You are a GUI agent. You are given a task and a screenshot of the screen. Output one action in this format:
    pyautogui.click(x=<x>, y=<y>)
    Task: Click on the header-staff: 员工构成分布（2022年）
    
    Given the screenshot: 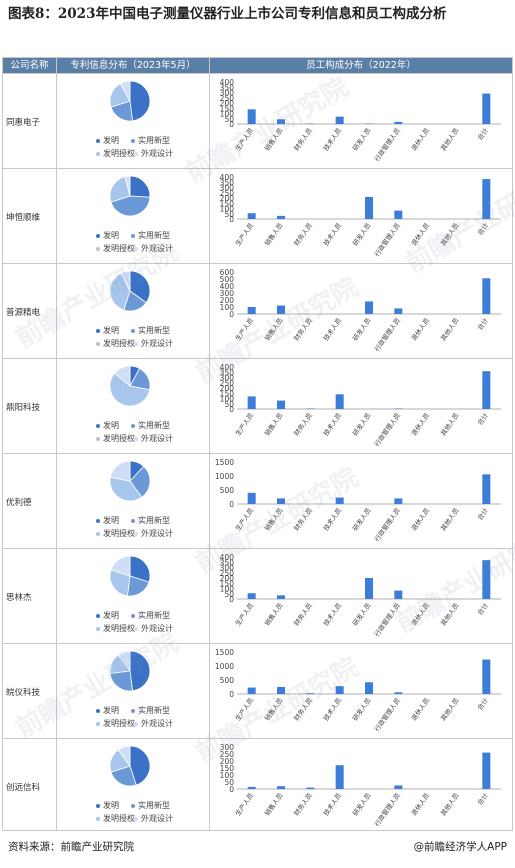 What is the action you would take?
    pyautogui.click(x=361, y=65)
    